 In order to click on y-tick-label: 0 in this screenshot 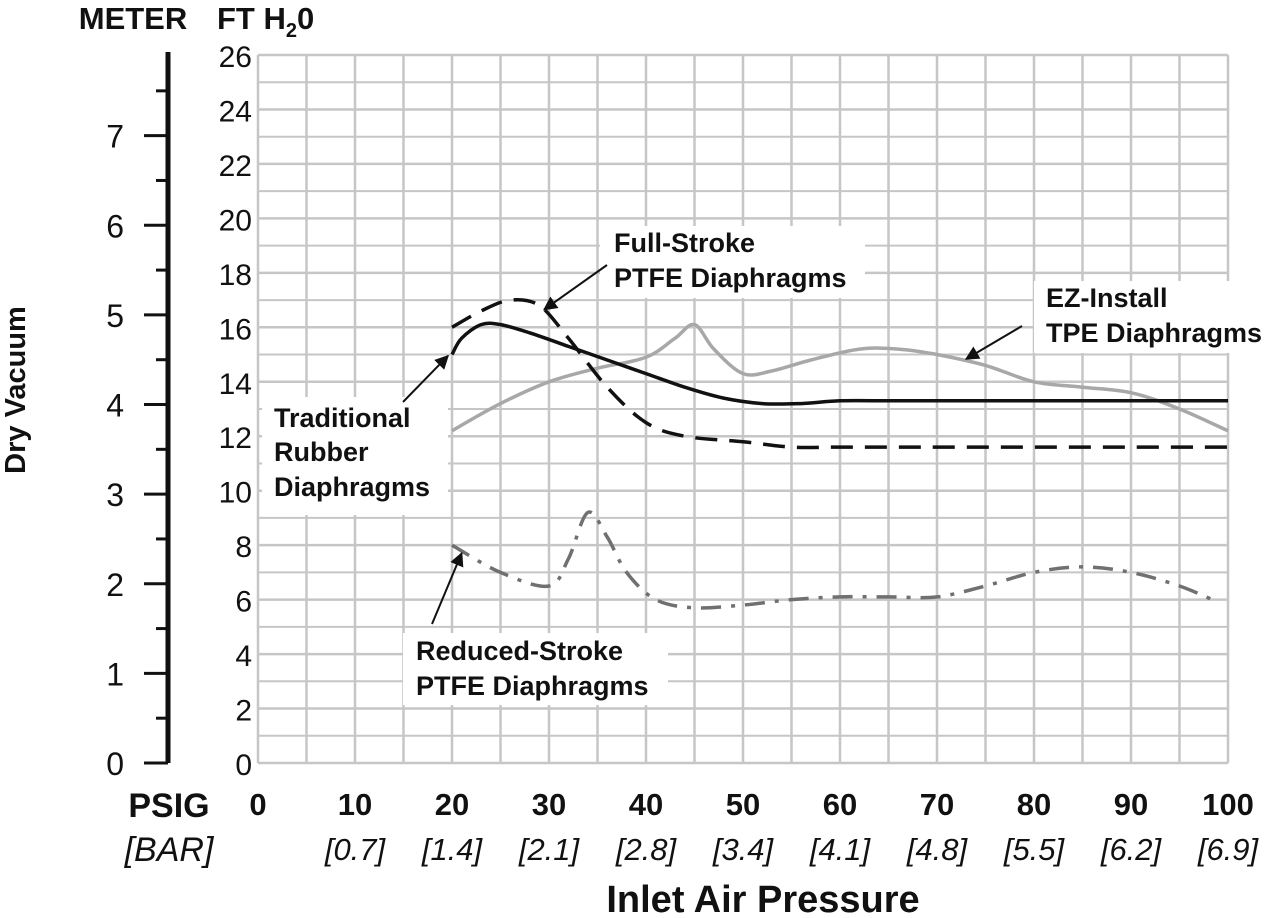, I will do `click(243, 765)`.